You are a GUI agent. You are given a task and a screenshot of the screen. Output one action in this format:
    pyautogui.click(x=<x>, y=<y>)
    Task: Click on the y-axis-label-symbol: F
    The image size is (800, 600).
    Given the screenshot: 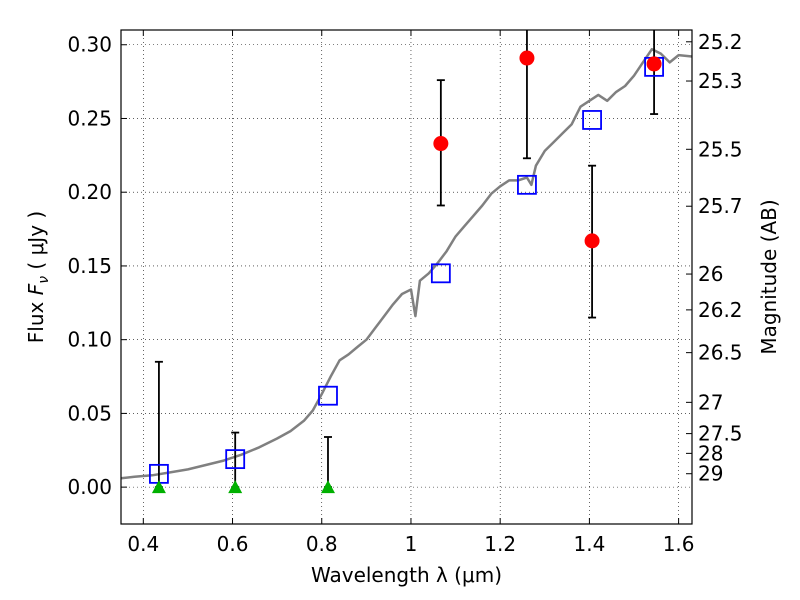 What is the action you would take?
    pyautogui.click(x=36, y=289)
    